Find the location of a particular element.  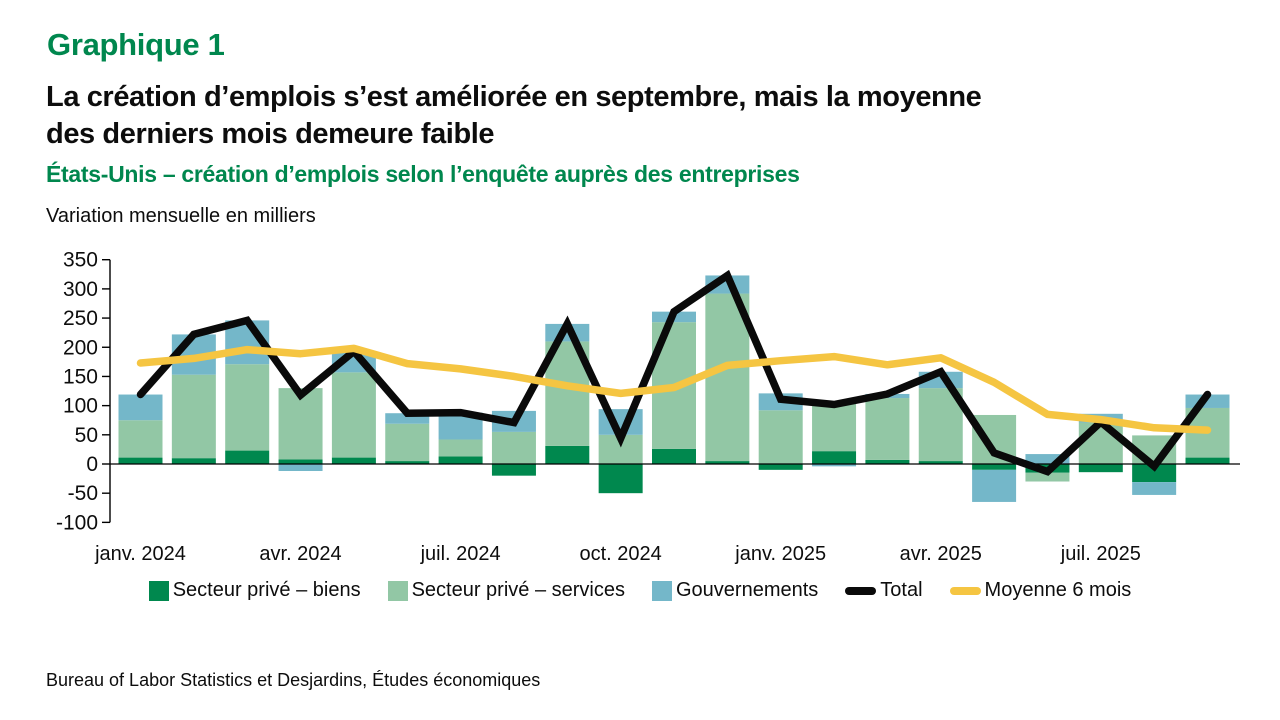

graph-number: Graphique 1 is located at coordinates (136, 44).